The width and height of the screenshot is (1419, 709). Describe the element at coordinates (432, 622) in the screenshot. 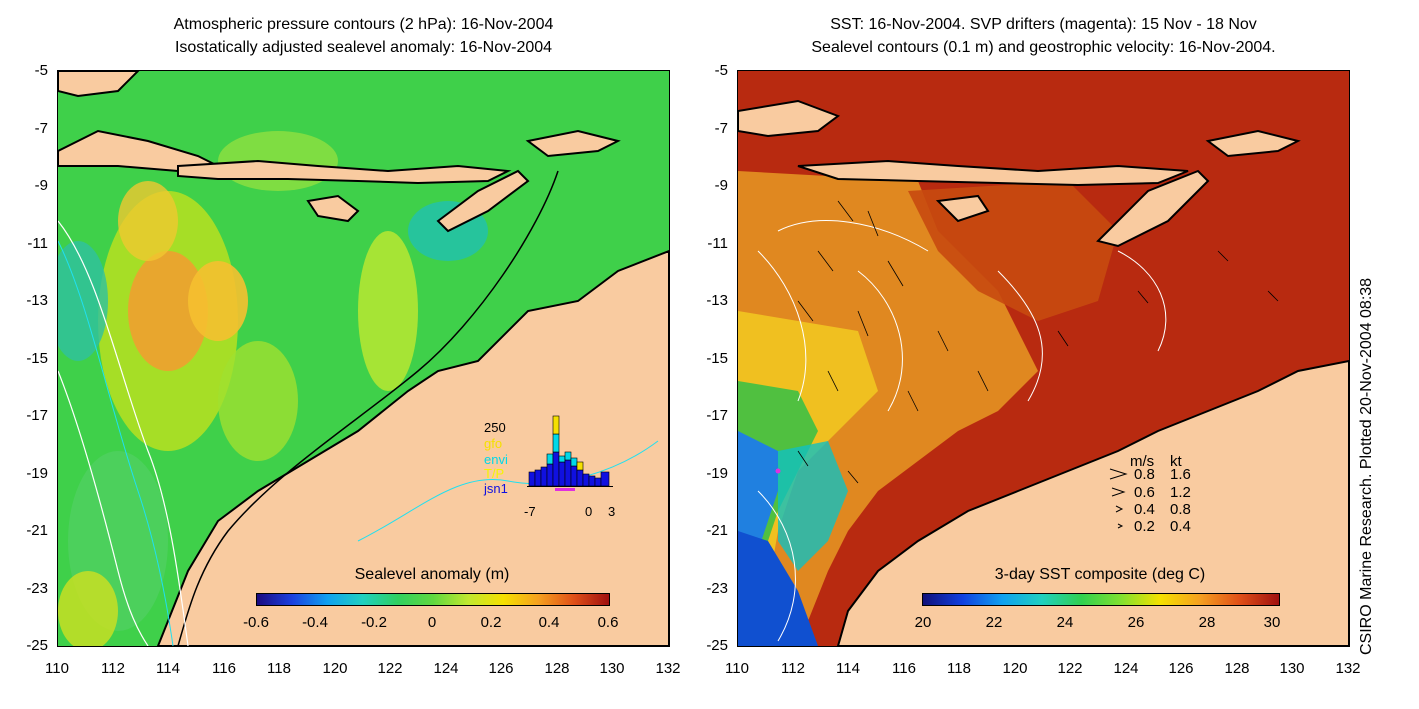

I see `left-colorbar-tick: 0` at that location.